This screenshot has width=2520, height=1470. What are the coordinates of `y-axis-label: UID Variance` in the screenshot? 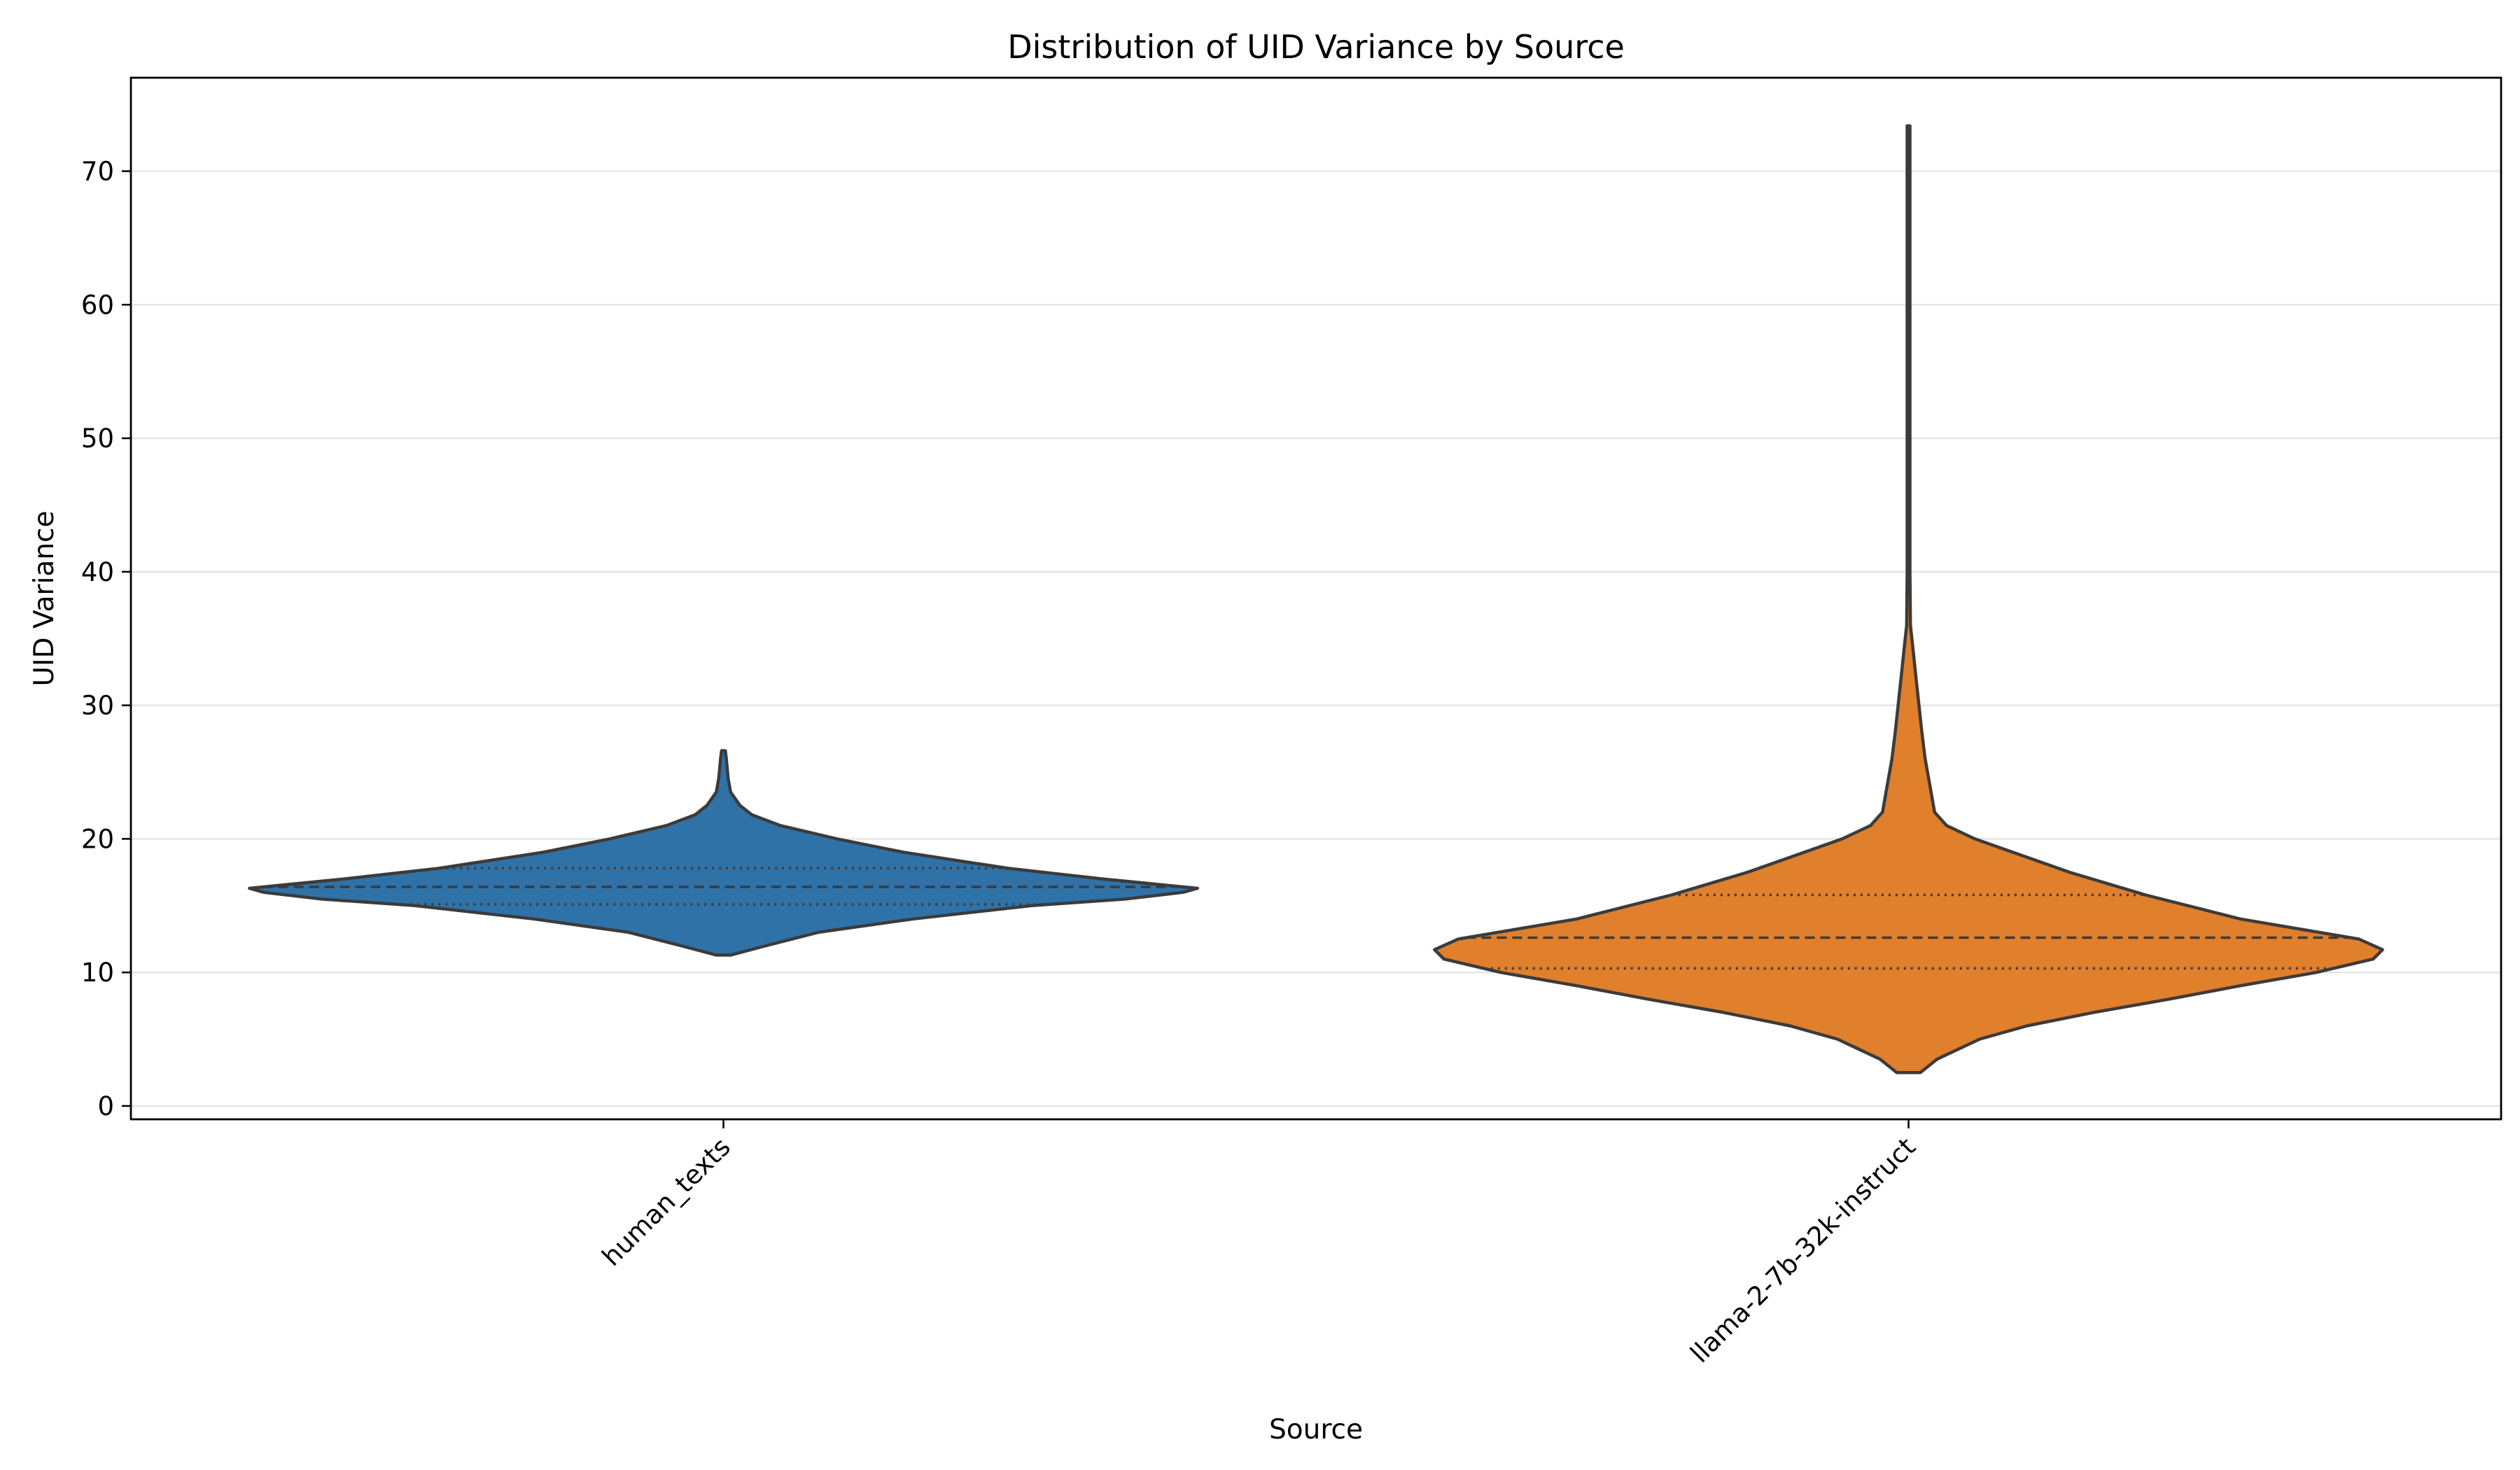 It's located at (44, 599).